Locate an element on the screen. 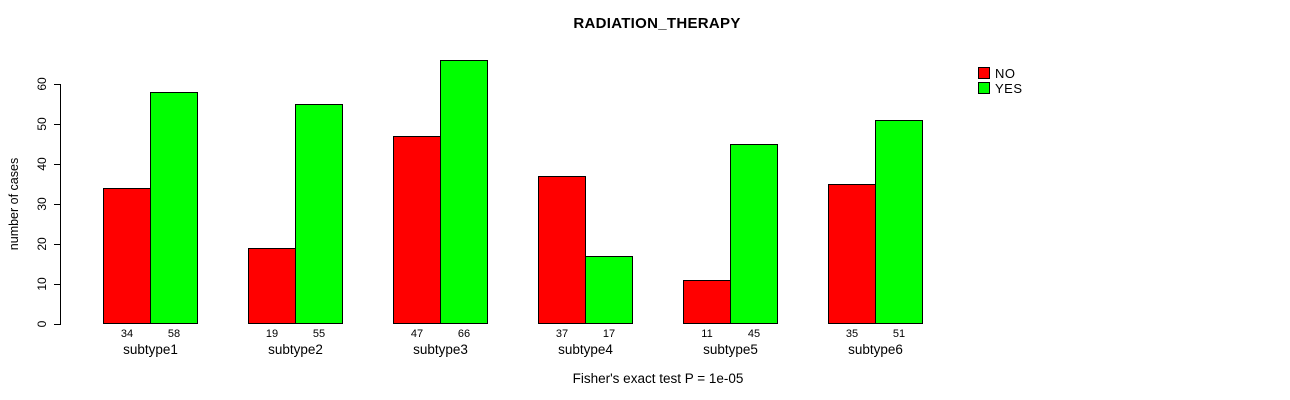 Image resolution: width=1290 pixels, height=400 pixels. bar-yes-subtype2 is located at coordinates (319, 214).